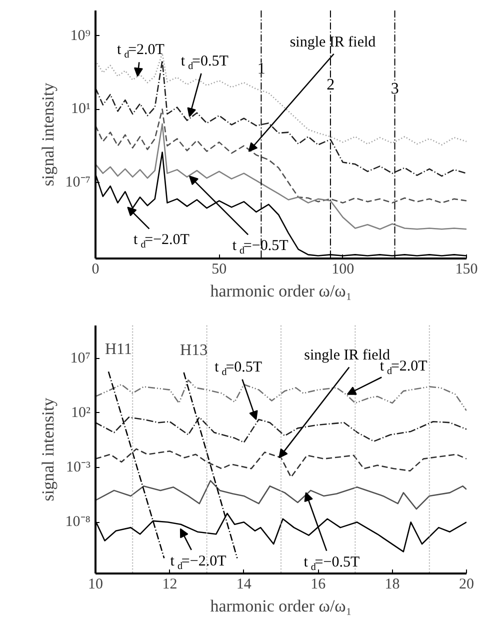 This screenshot has height=630, width=481. What do you see at coordinates (318, 584) in the screenshot?
I see `x-tick-label: 16` at bounding box center [318, 584].